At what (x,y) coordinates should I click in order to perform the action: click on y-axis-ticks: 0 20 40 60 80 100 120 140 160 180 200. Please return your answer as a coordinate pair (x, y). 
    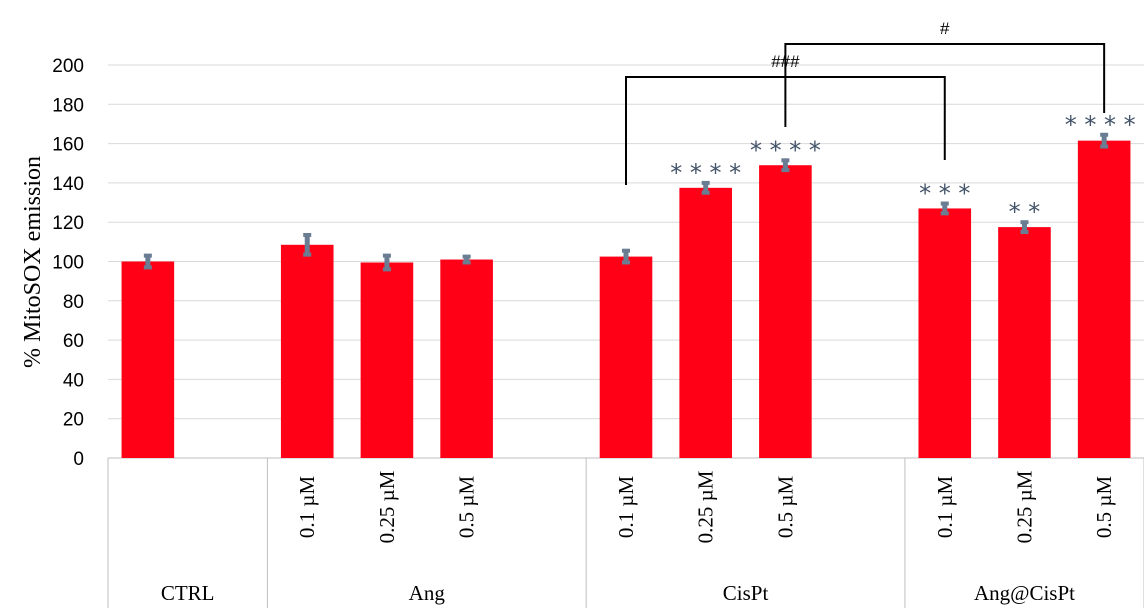
    Looking at the image, I should click on (68, 263).